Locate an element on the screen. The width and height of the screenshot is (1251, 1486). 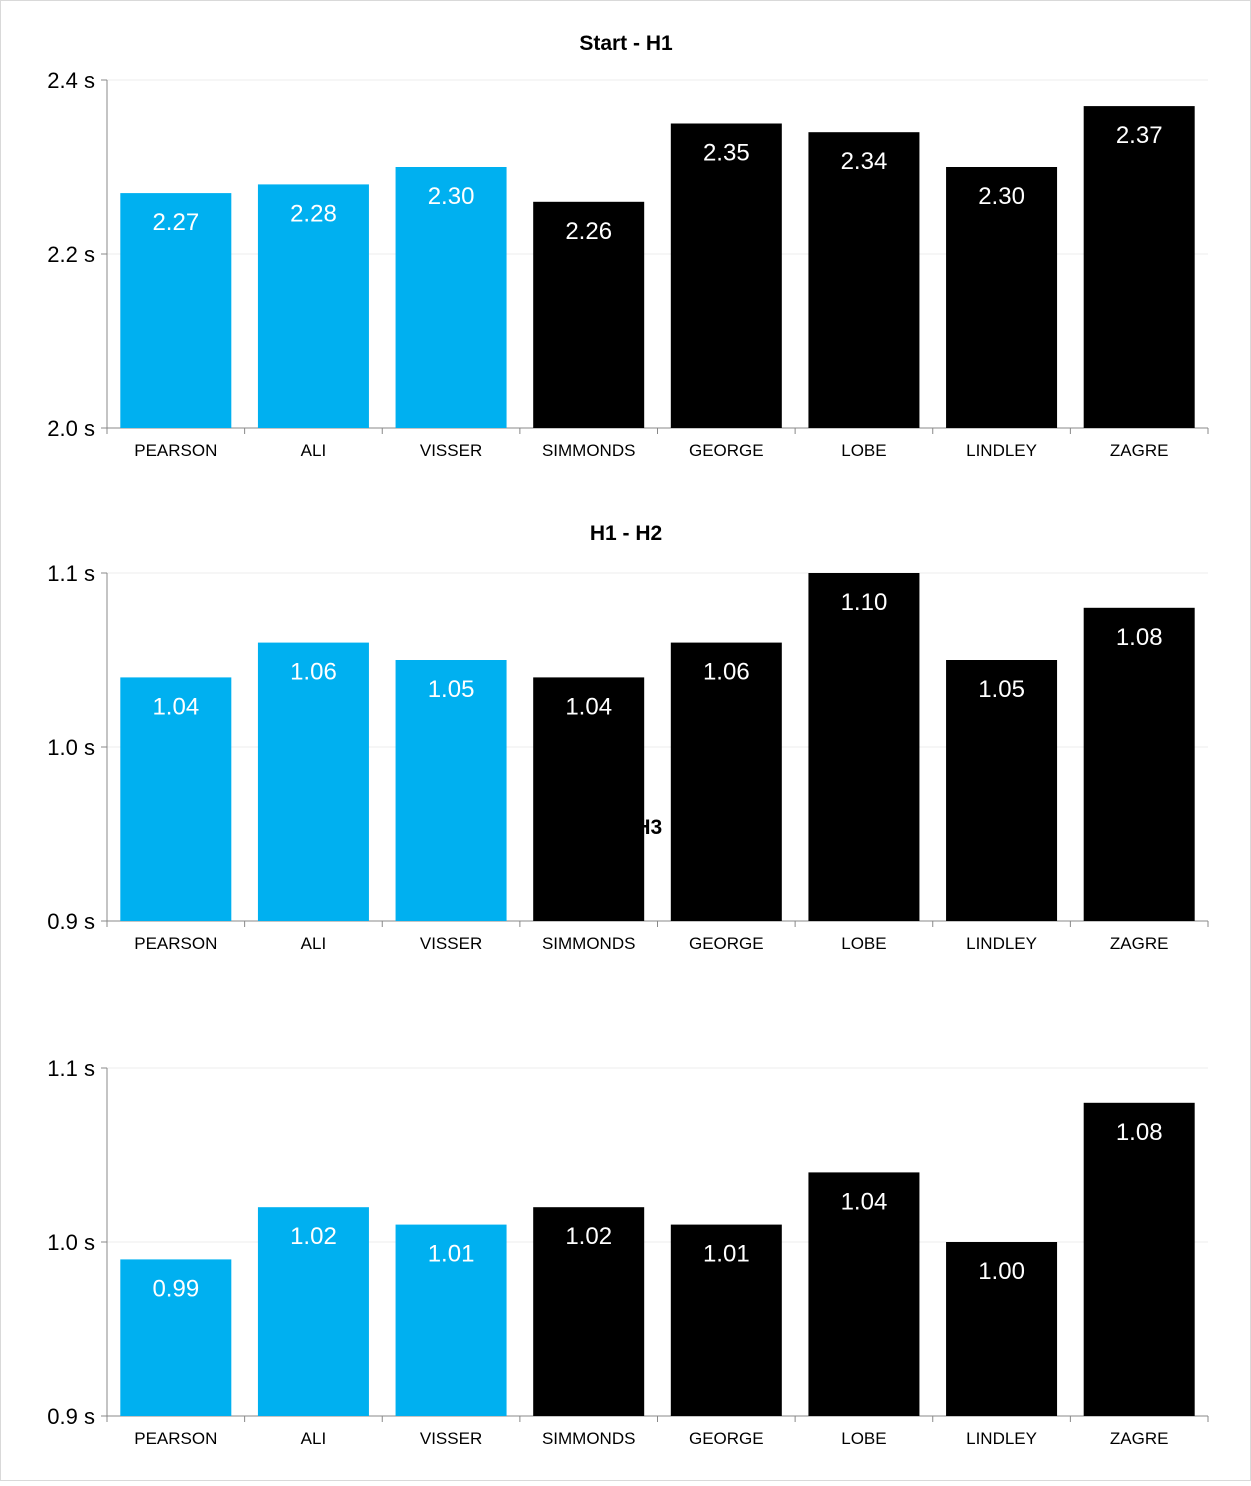
chart-title: H2 - H3 is located at coordinates (626, 827).